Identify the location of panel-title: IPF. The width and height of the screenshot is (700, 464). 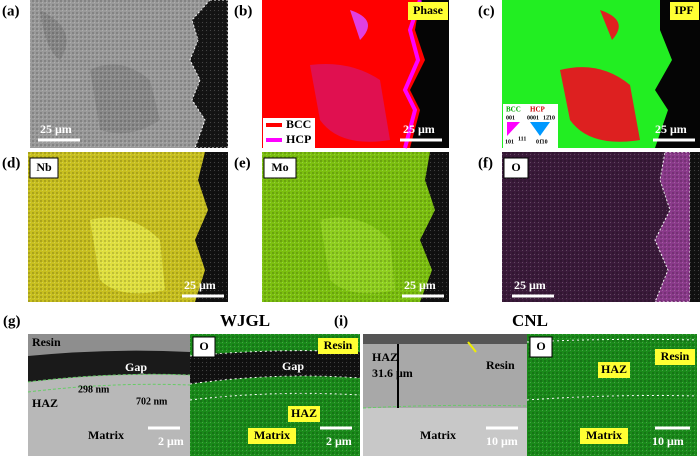
(683, 10).